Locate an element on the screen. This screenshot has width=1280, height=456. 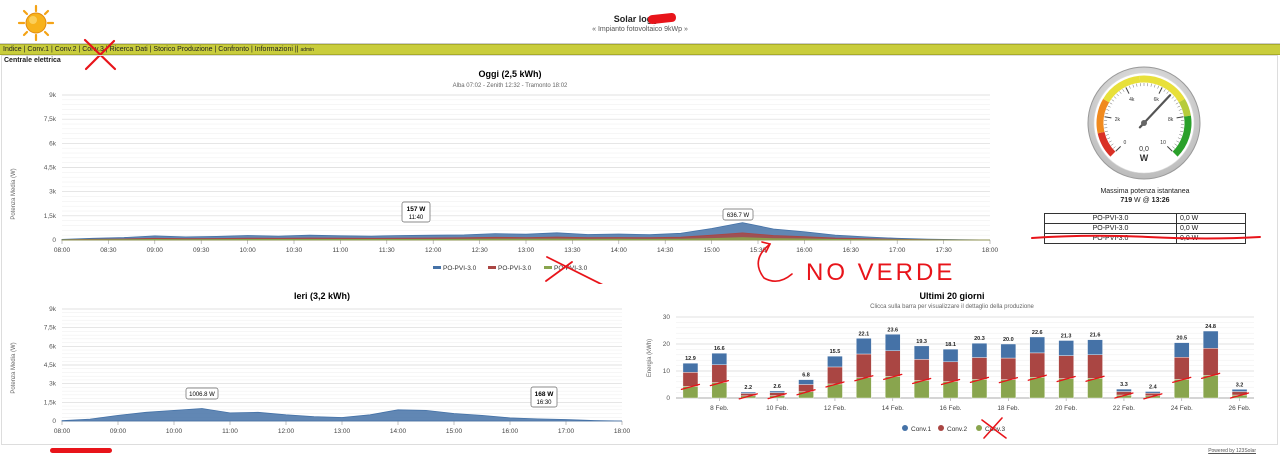
x-tick-label: 12:00 is located at coordinates (433, 250).